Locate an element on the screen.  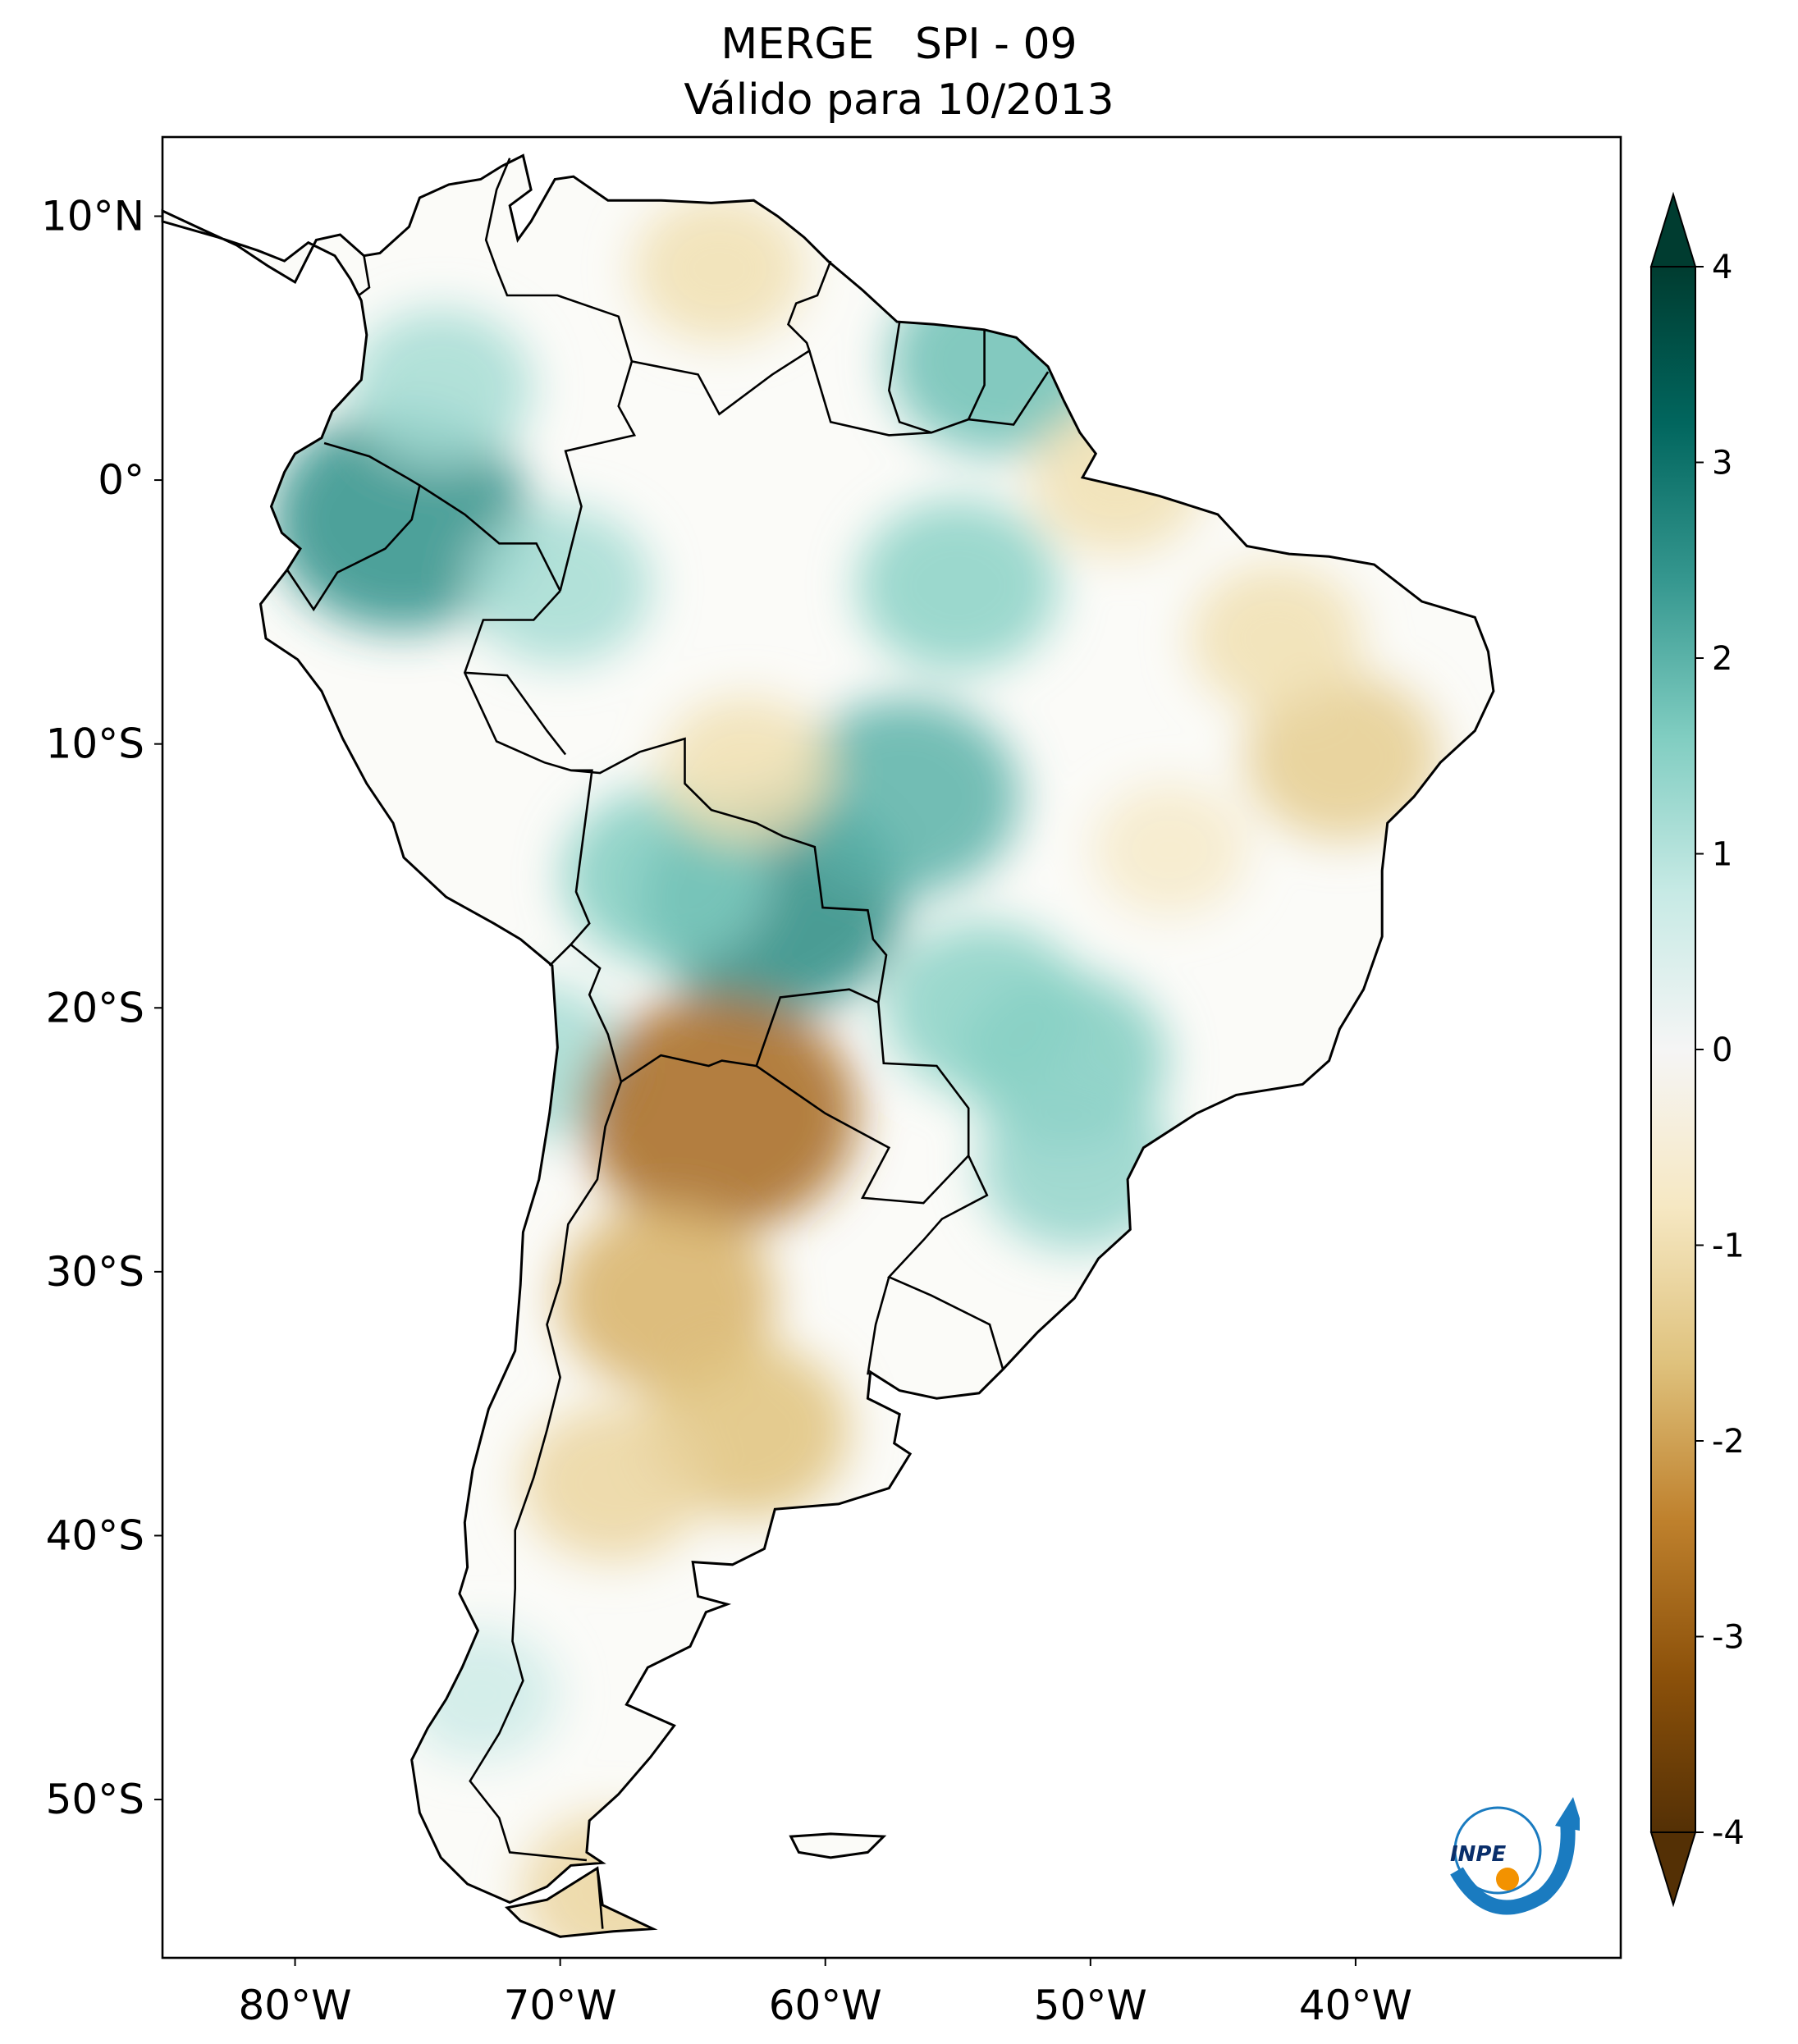
colorbar-tick-label: -3 is located at coordinates (1728, 1638).